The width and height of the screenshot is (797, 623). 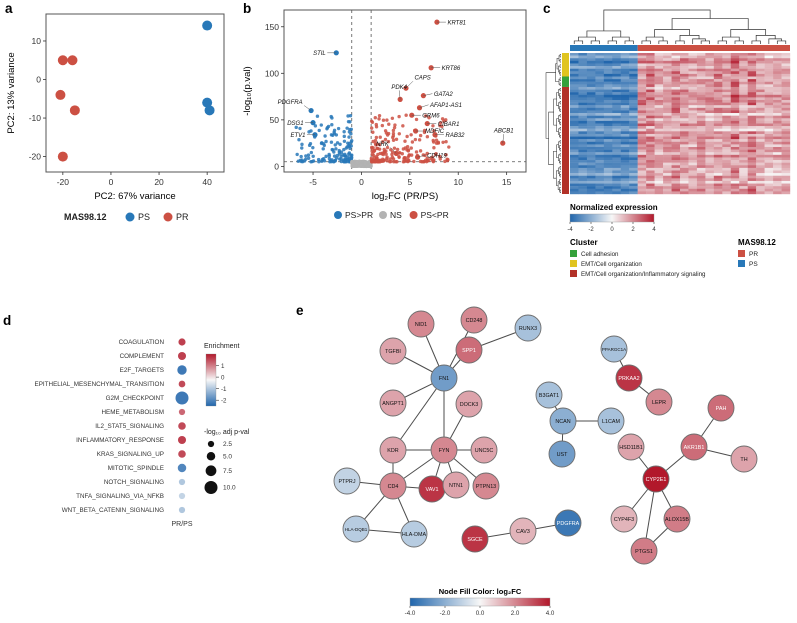 What do you see at coordinates (7, 320) in the screenshot?
I see `panel-label-d: d` at bounding box center [7, 320].